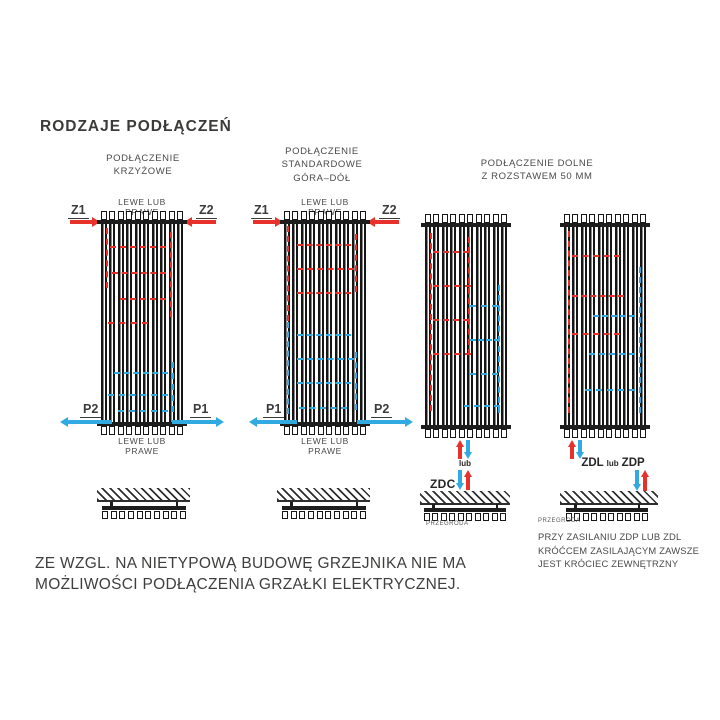 This screenshot has width=720, height=720. Describe the element at coordinates (389, 211) in the screenshot. I see `port-z2-label: Z2` at that location.